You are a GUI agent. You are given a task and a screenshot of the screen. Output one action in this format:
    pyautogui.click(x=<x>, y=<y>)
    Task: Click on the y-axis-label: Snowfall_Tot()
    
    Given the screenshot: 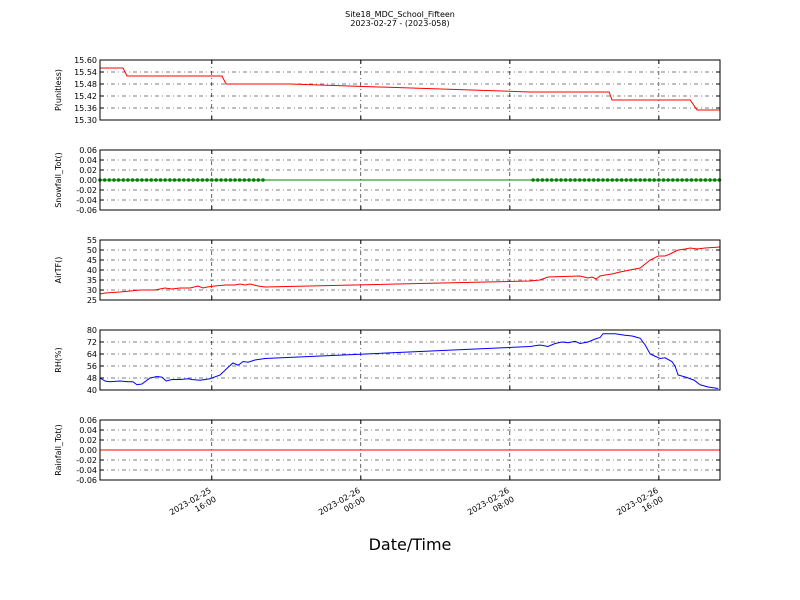 What is the action you would take?
    pyautogui.click(x=58, y=180)
    